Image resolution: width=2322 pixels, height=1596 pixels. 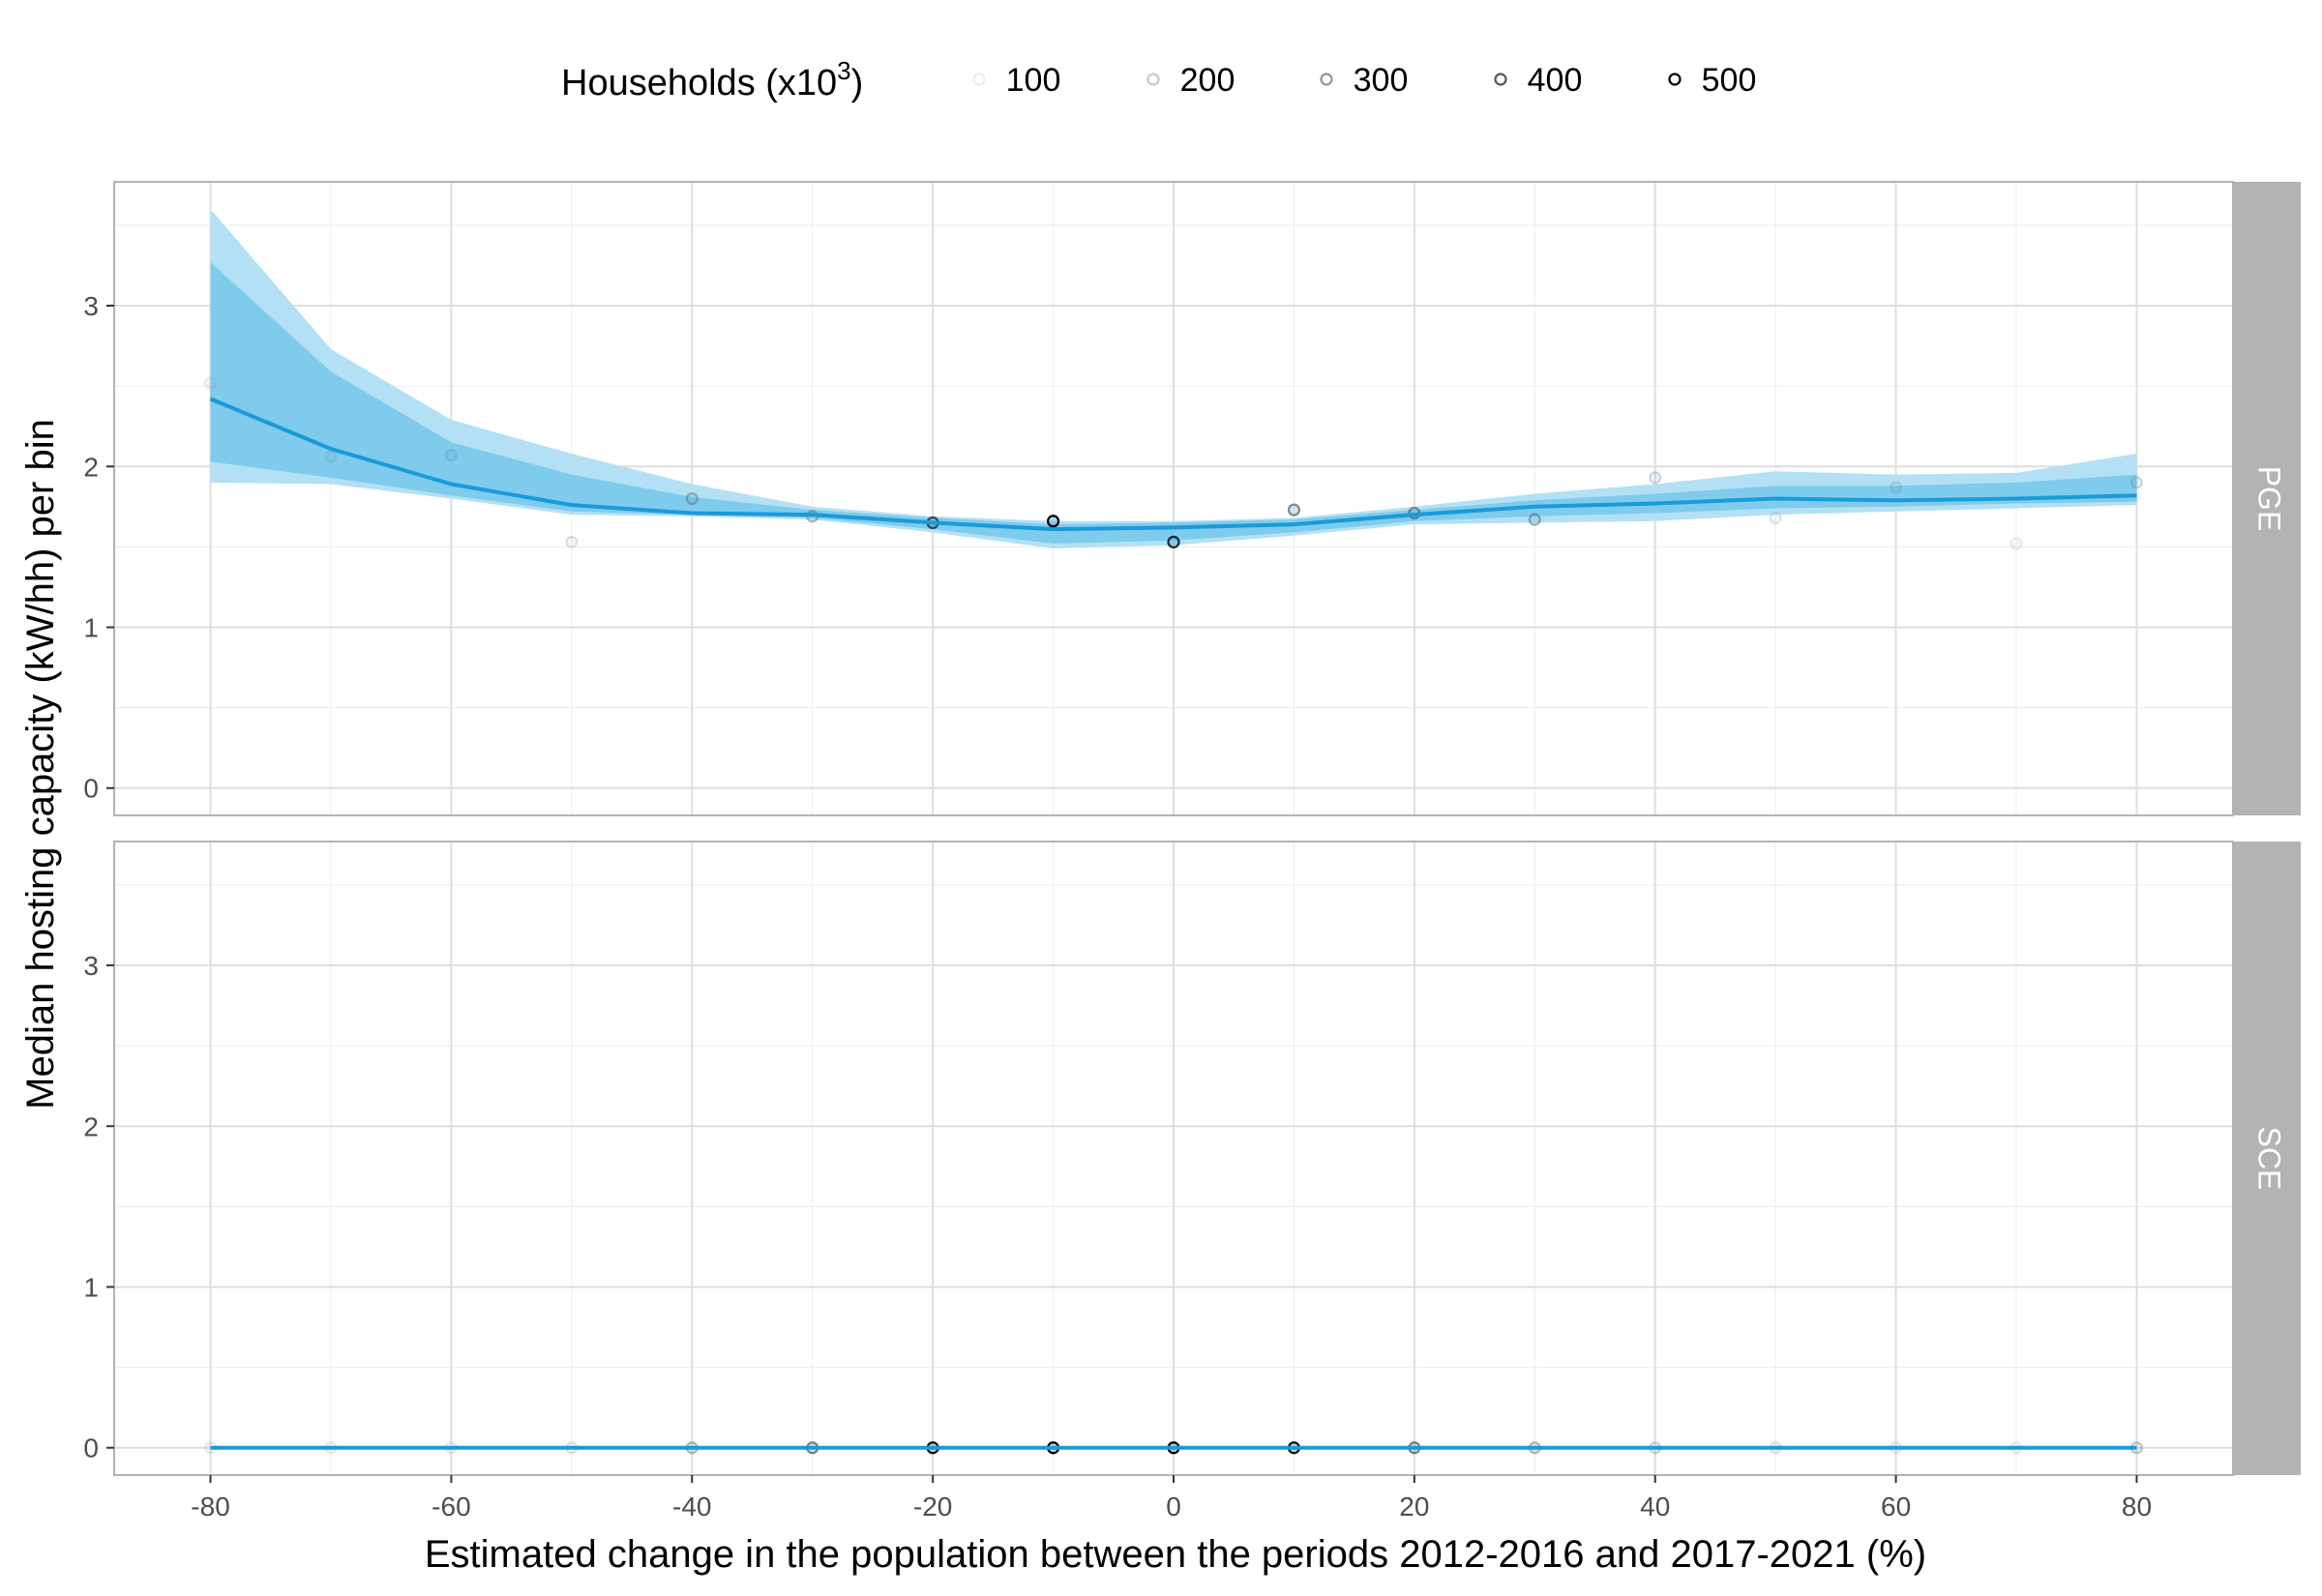 I want to click on legend-title-close: ), so click(x=857, y=83).